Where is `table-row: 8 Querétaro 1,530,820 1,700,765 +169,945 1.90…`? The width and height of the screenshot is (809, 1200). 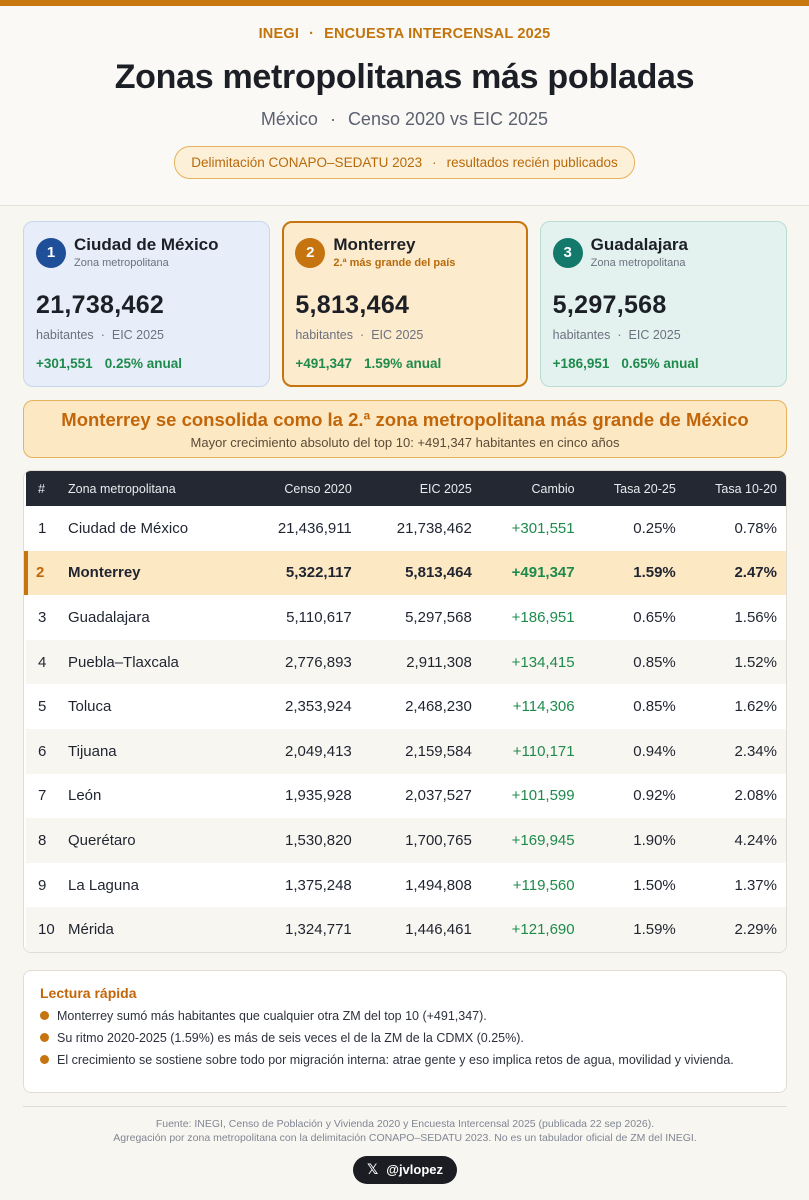
table-row: 8 Querétaro 1,530,820 1,700,765 +169,945 1.90… is located at coordinates (406, 840).